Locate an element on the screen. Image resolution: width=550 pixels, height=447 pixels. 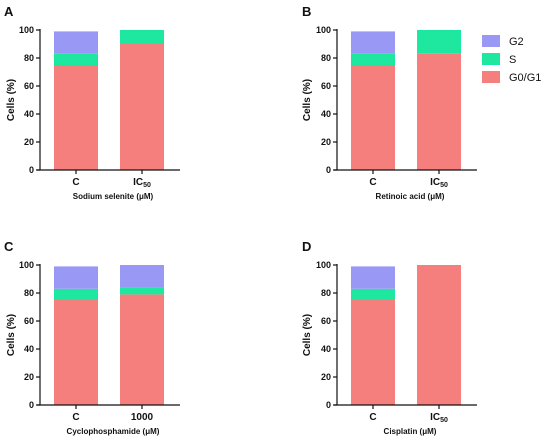
x-axis-title: Cyclophosphamide (μM) is located at coordinates (113, 431).